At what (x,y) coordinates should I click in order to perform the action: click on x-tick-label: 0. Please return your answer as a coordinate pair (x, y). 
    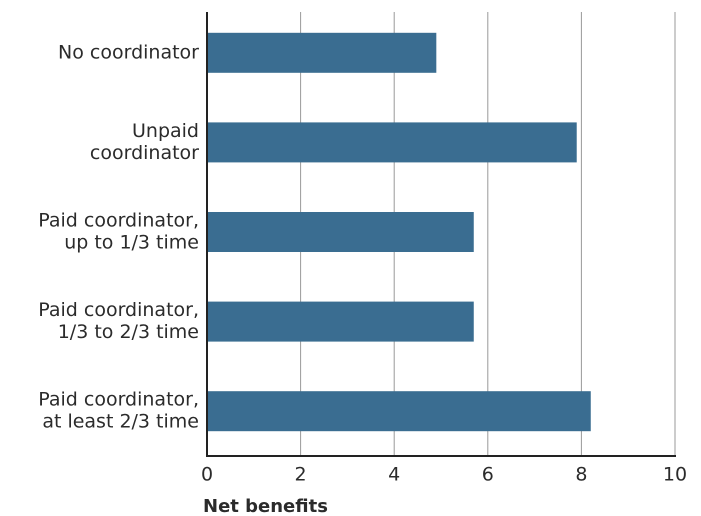
    Looking at the image, I should click on (207, 475).